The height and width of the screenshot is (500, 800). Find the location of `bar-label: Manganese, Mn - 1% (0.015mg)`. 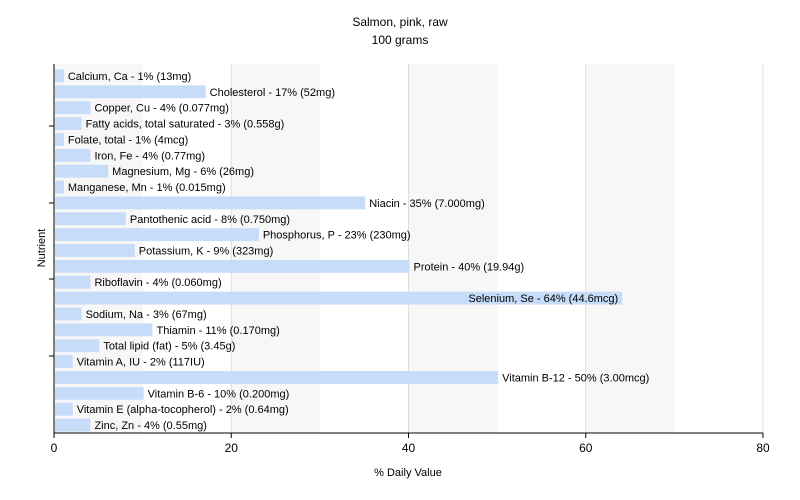

bar-label: Manganese, Mn - 1% (0.015mg) is located at coordinates (147, 188).